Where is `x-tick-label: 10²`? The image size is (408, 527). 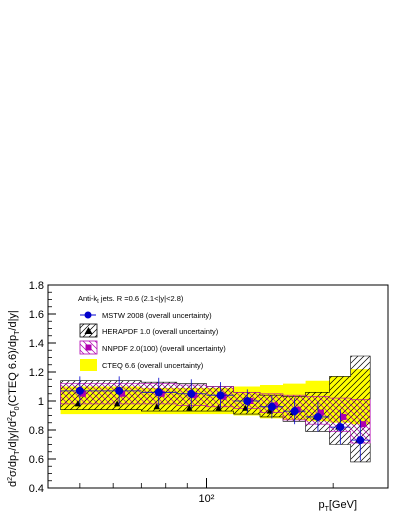
x-tick-label: 10² is located at coordinates (207, 499).